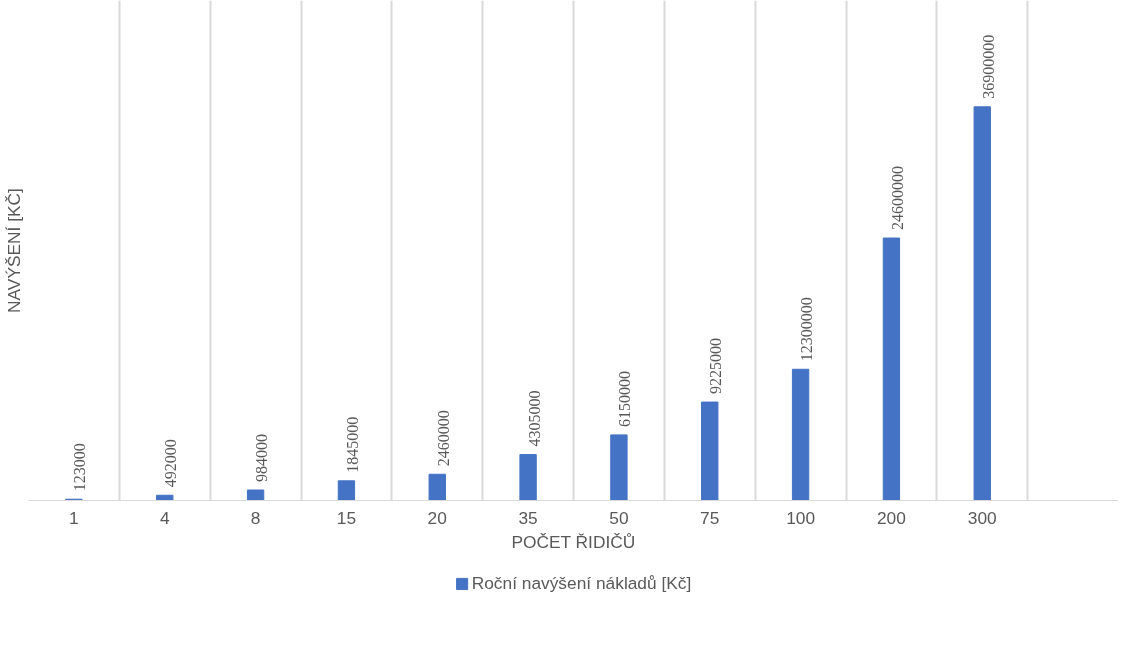 The width and height of the screenshot is (1143, 649). I want to click on data-label: 9225000, so click(716, 366).